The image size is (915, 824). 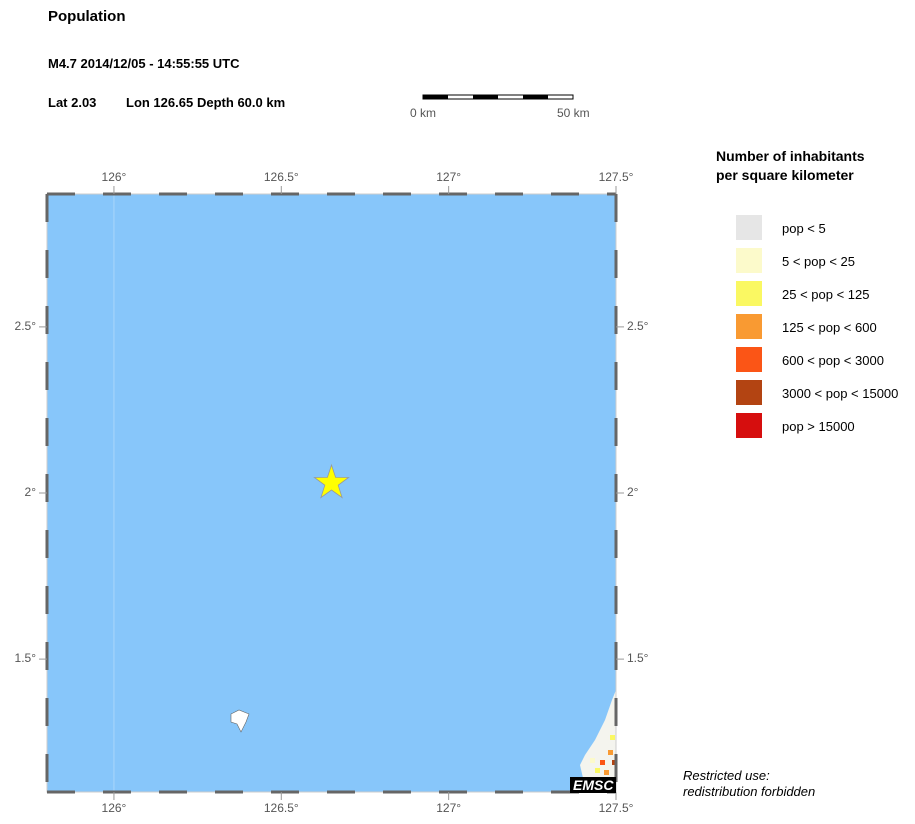 I want to click on lon-tick-top: 126°, so click(x=114, y=177).